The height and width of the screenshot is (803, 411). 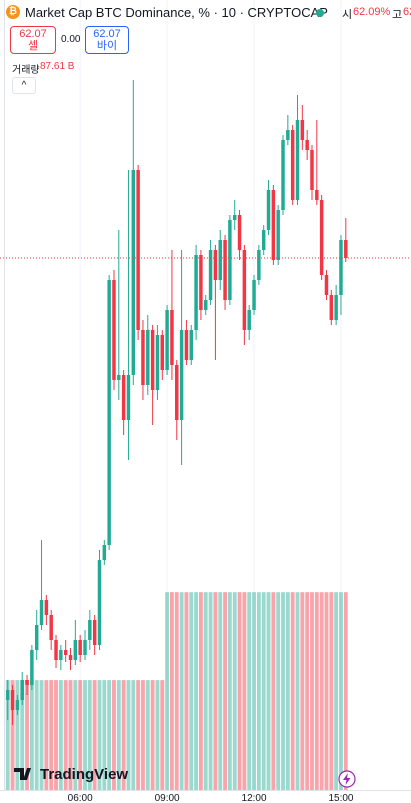 I want to click on buy-button: 62.07 바이, so click(x=107, y=40).